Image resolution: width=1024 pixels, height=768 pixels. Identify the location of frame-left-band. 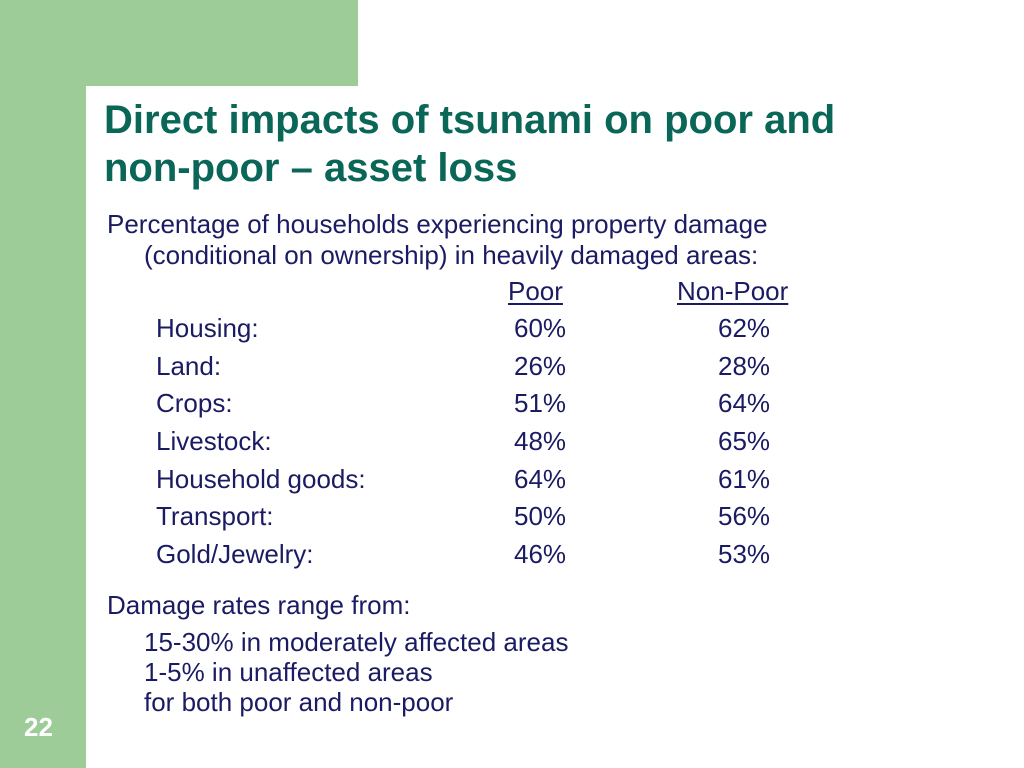
(43, 384).